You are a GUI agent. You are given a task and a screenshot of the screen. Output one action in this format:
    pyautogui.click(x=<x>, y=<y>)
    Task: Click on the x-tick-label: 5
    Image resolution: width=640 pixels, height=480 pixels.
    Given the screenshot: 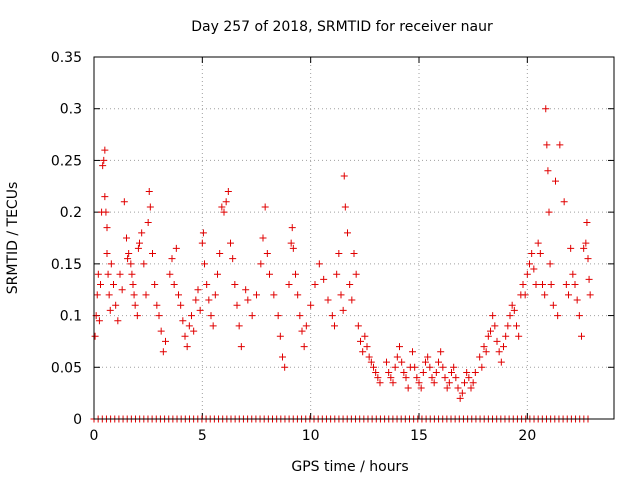 What is the action you would take?
    pyautogui.click(x=202, y=436)
    